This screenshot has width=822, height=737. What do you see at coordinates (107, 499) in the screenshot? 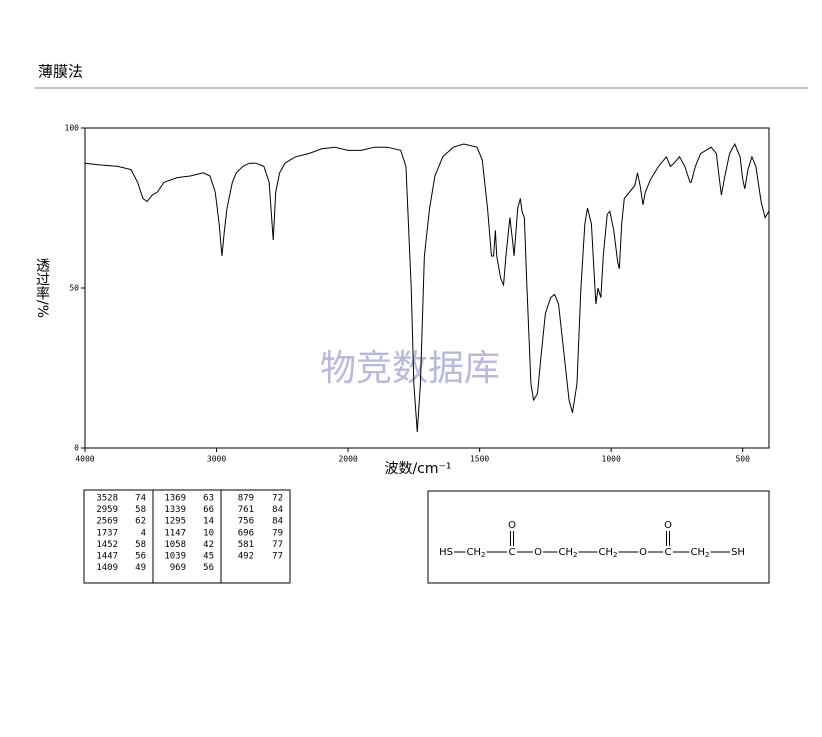
I see `peak-wavenumber: 3528` at bounding box center [107, 499].